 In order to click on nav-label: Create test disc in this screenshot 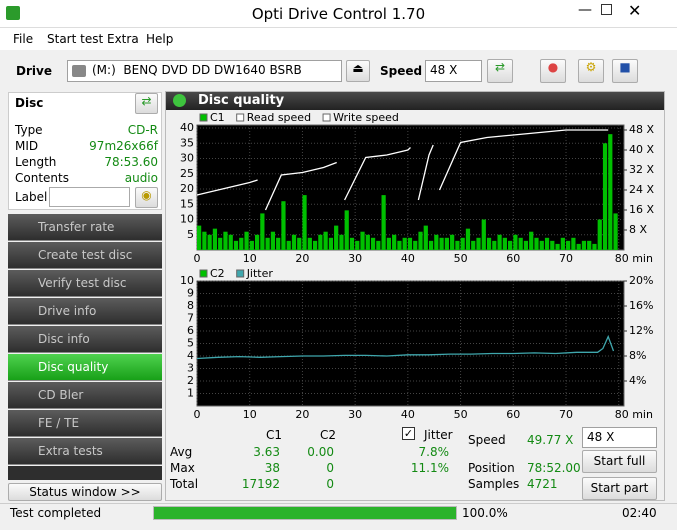, I will do `click(85, 255)`.